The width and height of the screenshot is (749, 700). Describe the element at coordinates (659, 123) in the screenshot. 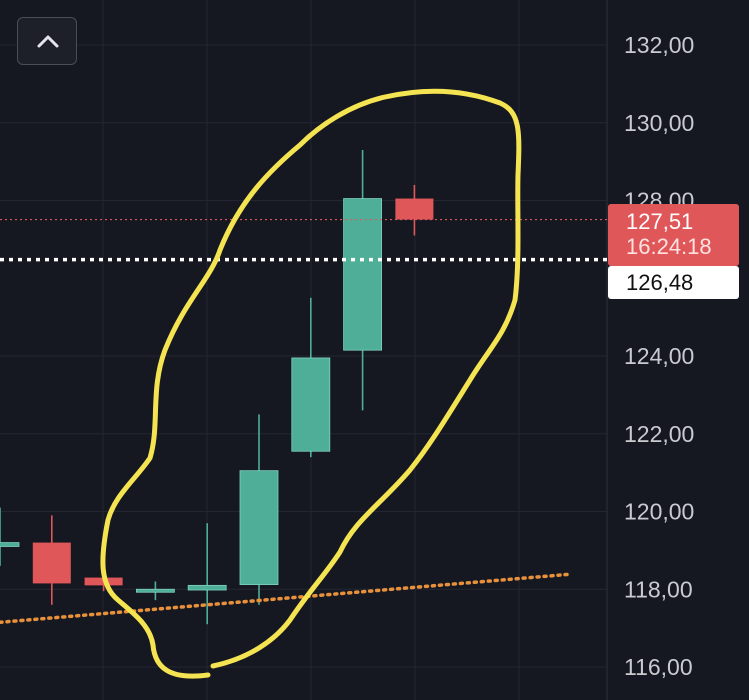

I see `tick-label-1: 130,00` at that location.